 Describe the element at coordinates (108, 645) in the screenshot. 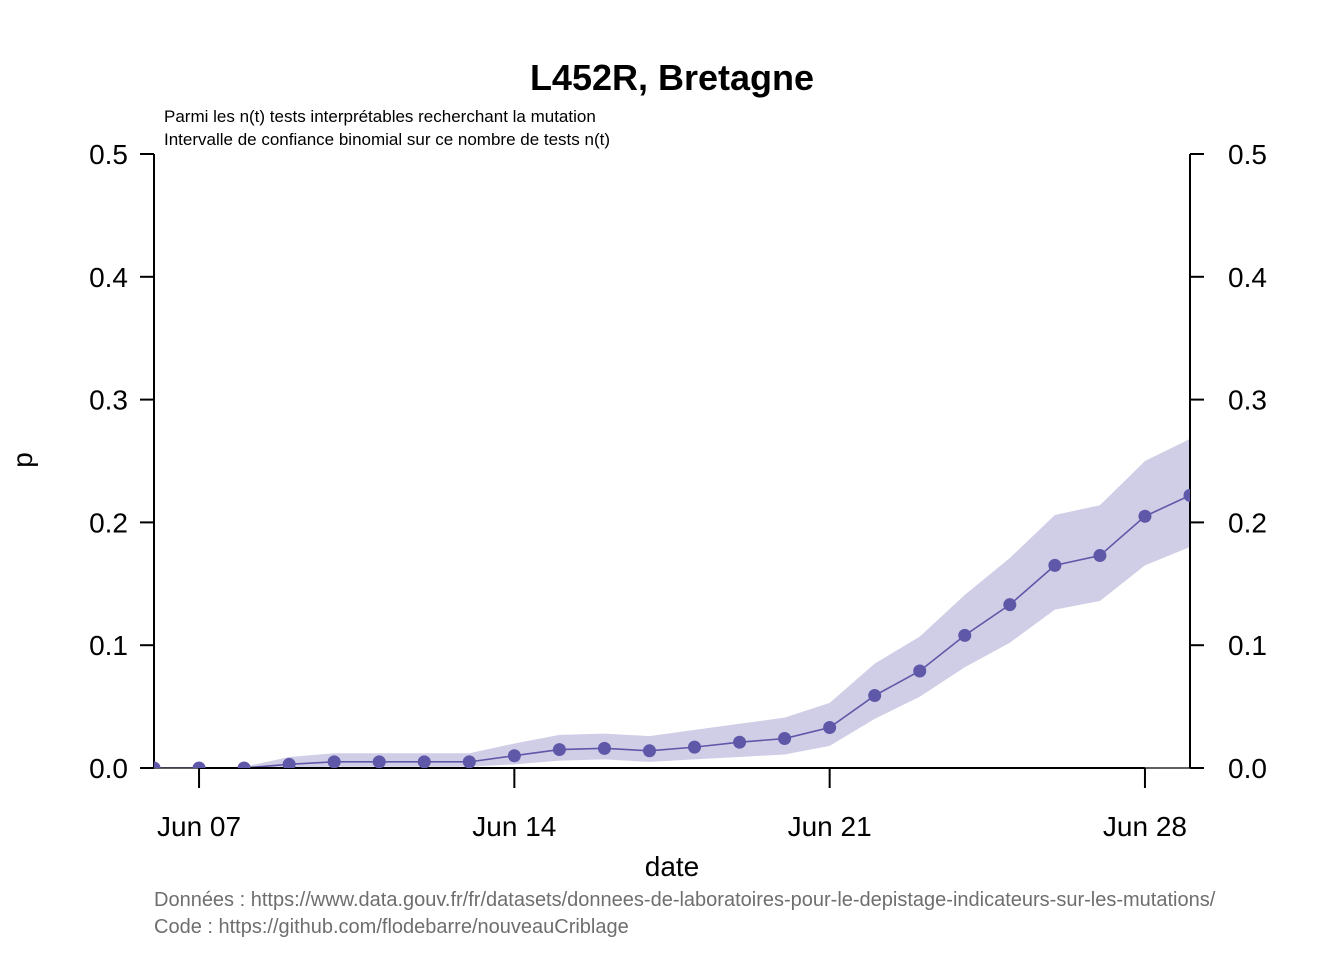

I see `y-tick-label-left: 0.1` at that location.